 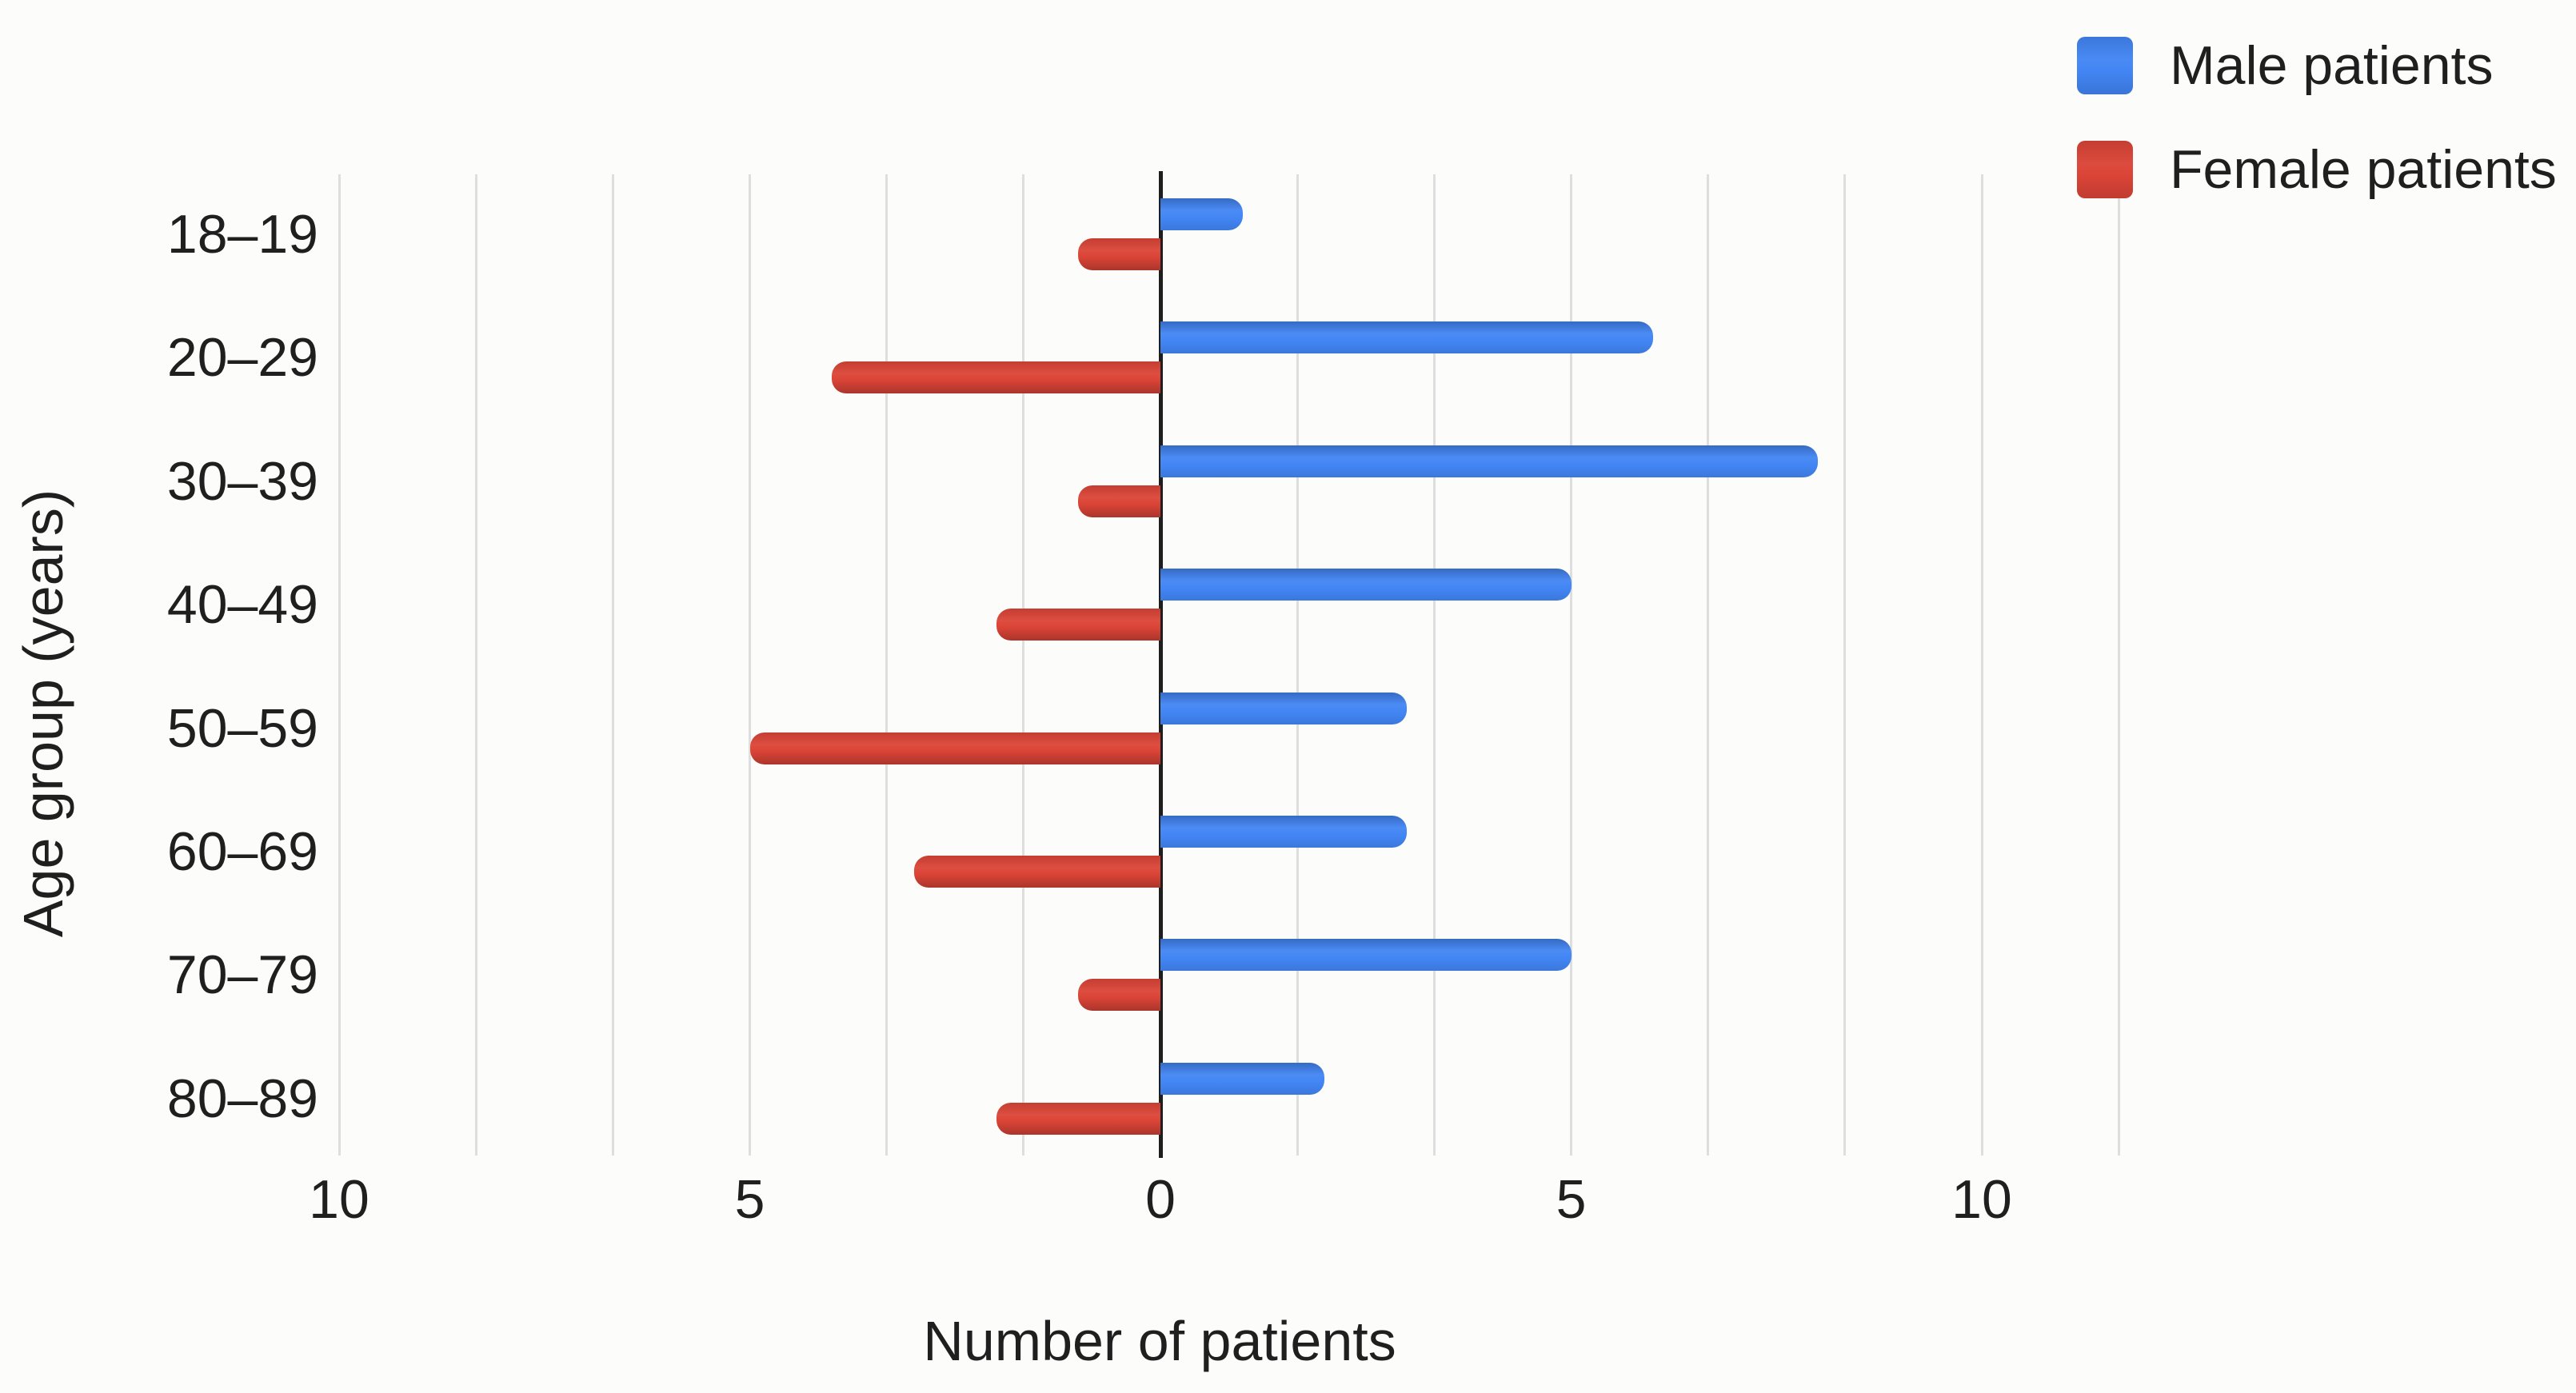 I want to click on y-axis-label-80-89: 80–89, so click(x=242, y=1098).